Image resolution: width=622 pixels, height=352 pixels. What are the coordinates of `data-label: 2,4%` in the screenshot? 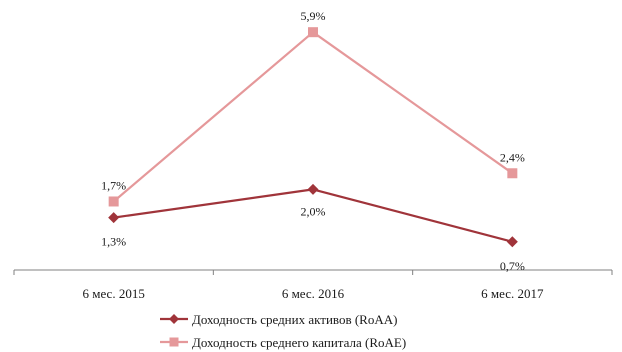 It's located at (512, 157).